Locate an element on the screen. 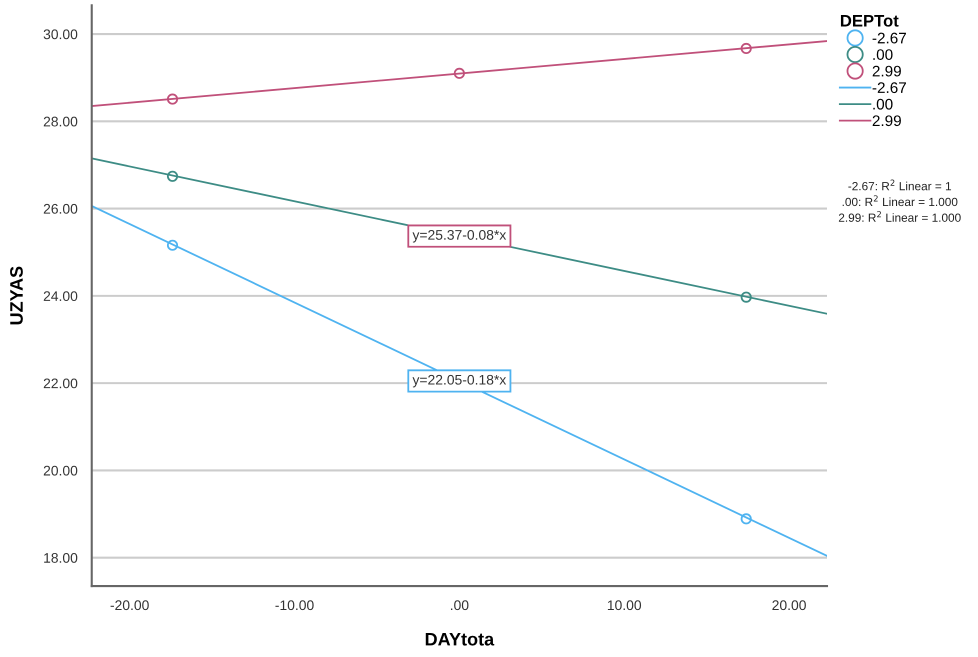  x-tick-label: 10.00 is located at coordinates (625, 605).